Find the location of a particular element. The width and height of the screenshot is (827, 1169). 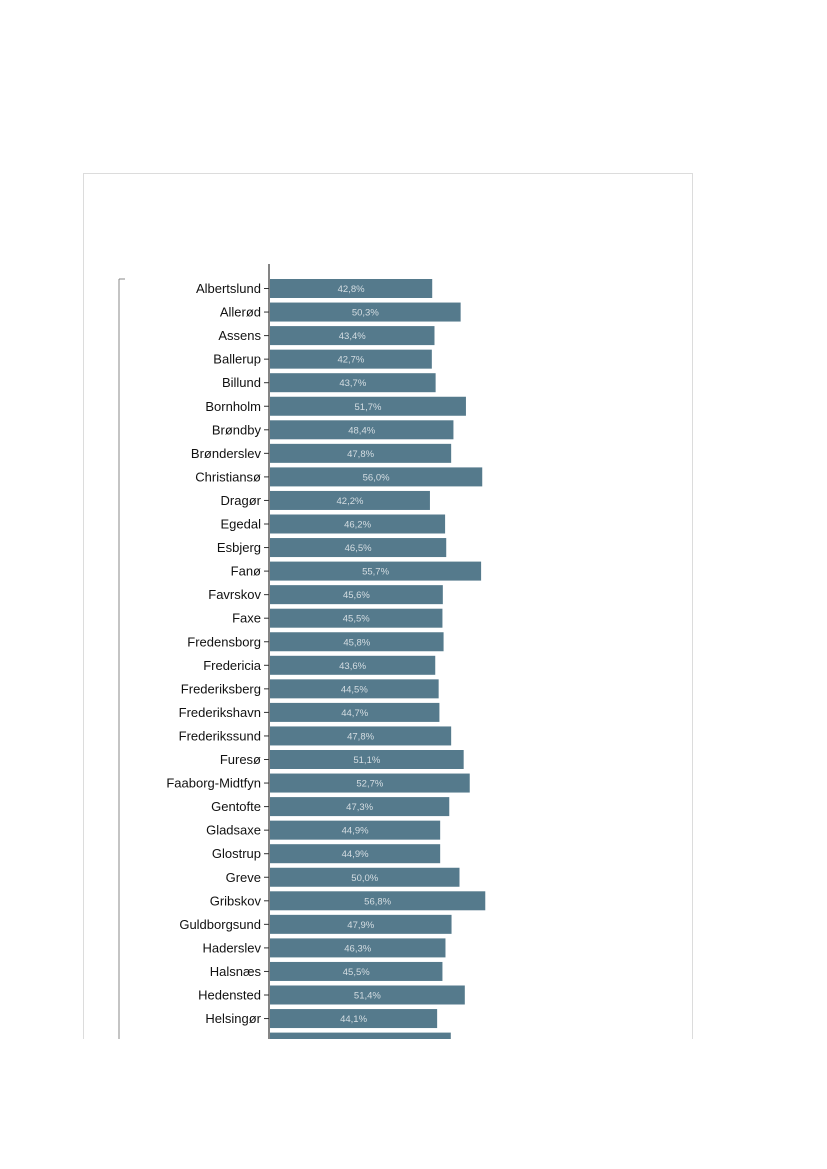

value-label-21: 51,1% is located at coordinates (366, 760).